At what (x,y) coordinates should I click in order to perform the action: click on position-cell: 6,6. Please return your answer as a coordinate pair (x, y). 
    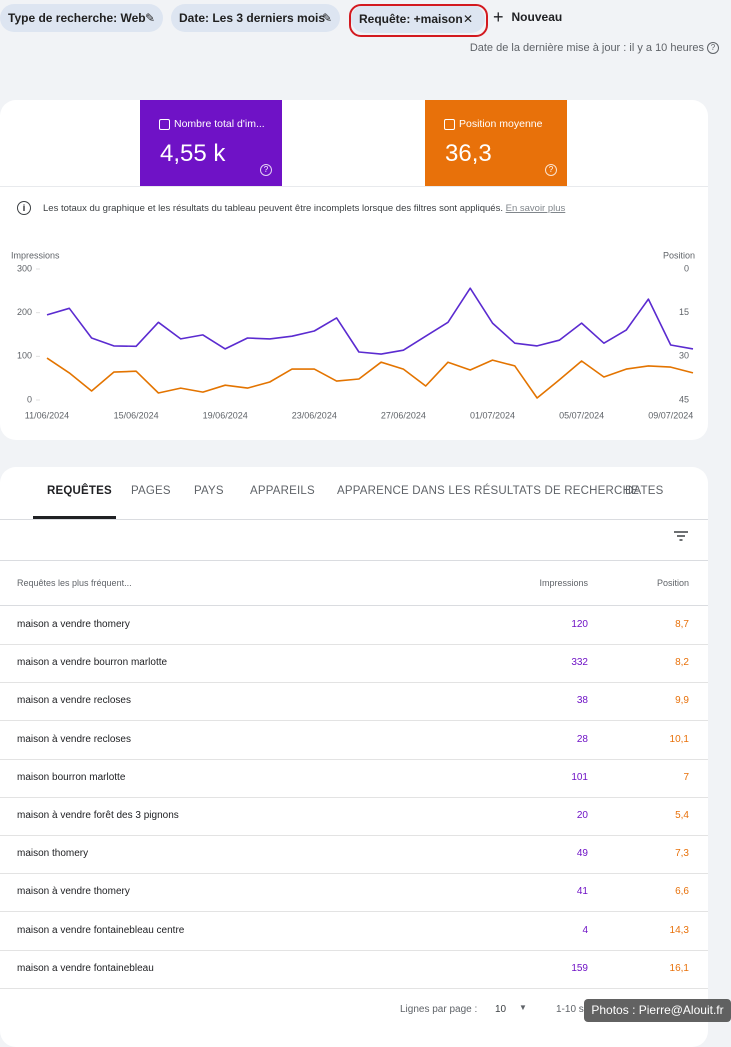
    Looking at the image, I should click on (682, 892).